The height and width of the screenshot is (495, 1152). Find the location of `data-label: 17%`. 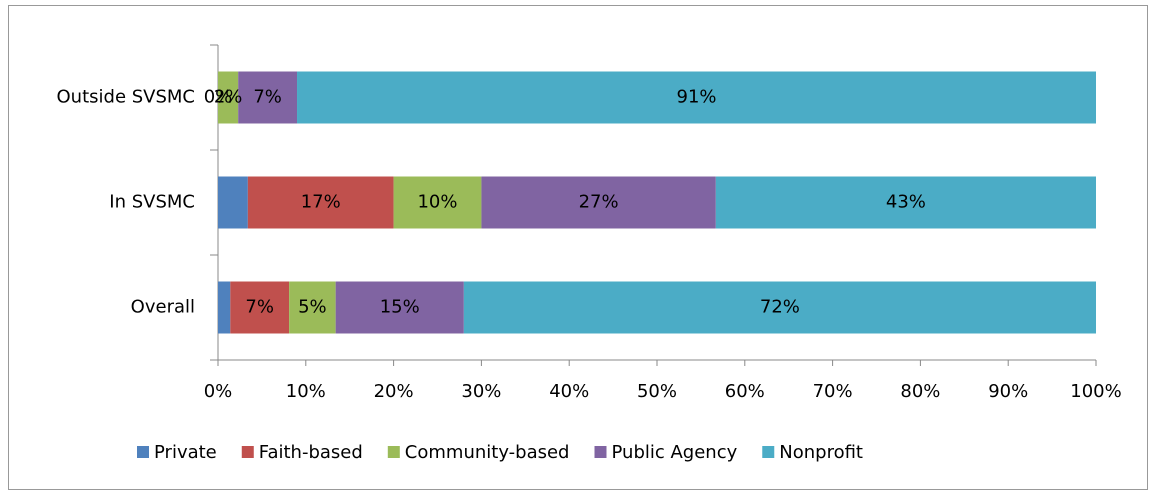

data-label: 17% is located at coordinates (321, 202).